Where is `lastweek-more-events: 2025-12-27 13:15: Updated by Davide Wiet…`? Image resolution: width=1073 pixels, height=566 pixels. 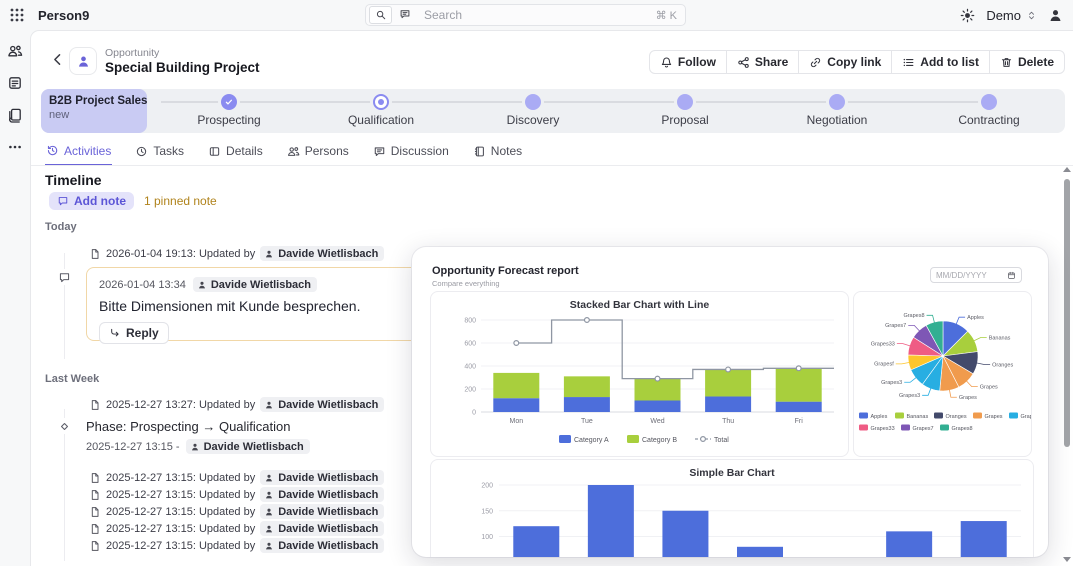 lastweek-more-events: 2025-12-27 13:15: Updated by Davide Wiet… is located at coordinates (237, 511).